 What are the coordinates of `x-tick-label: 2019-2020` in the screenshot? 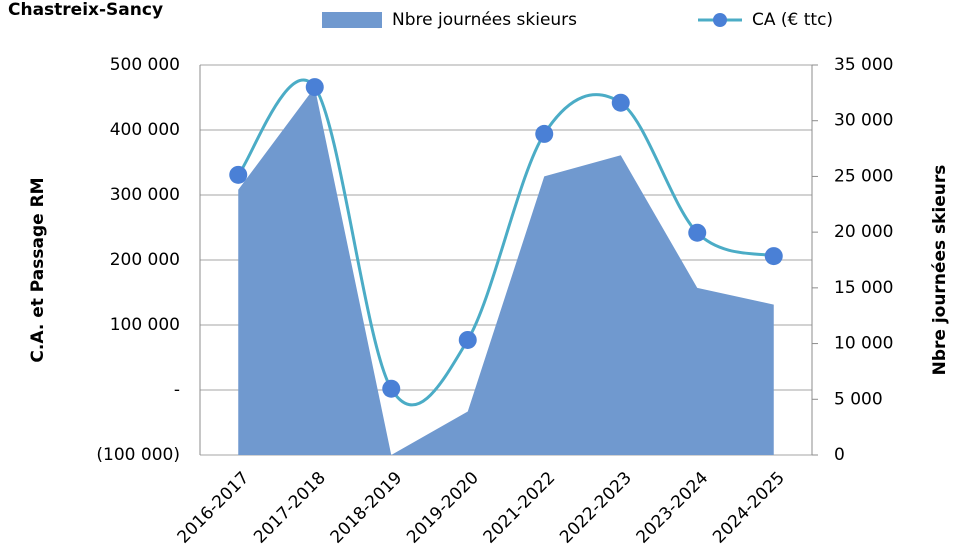 It's located at (443, 508).